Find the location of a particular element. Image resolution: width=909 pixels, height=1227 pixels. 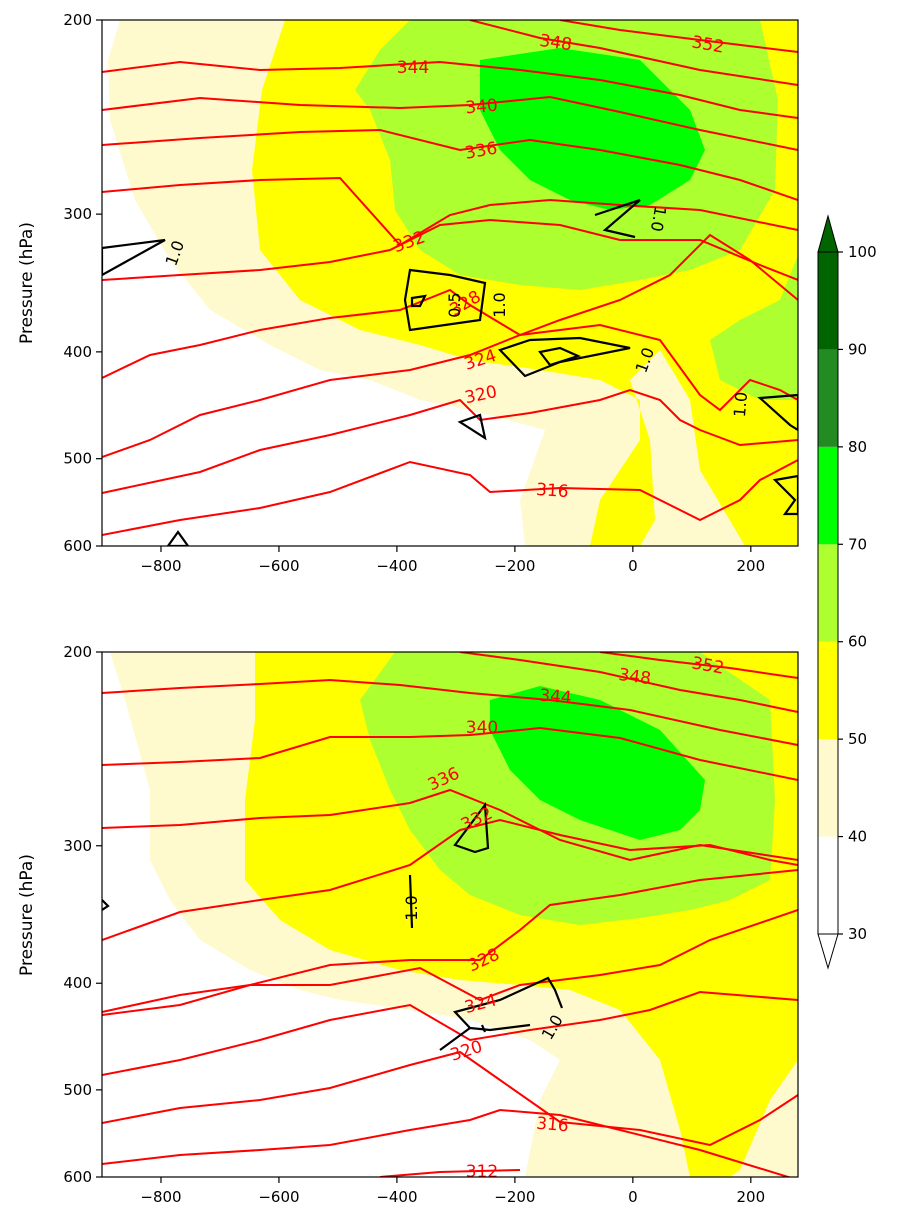

top-x-tick-label: −200 is located at coordinates (514, 566).